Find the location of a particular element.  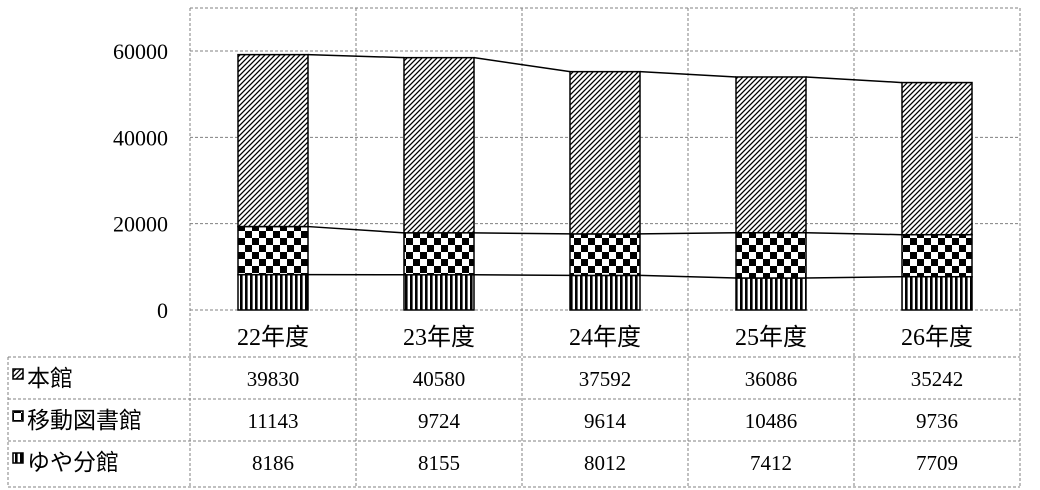

y-tick-label: 60000 is located at coordinates (140, 51).